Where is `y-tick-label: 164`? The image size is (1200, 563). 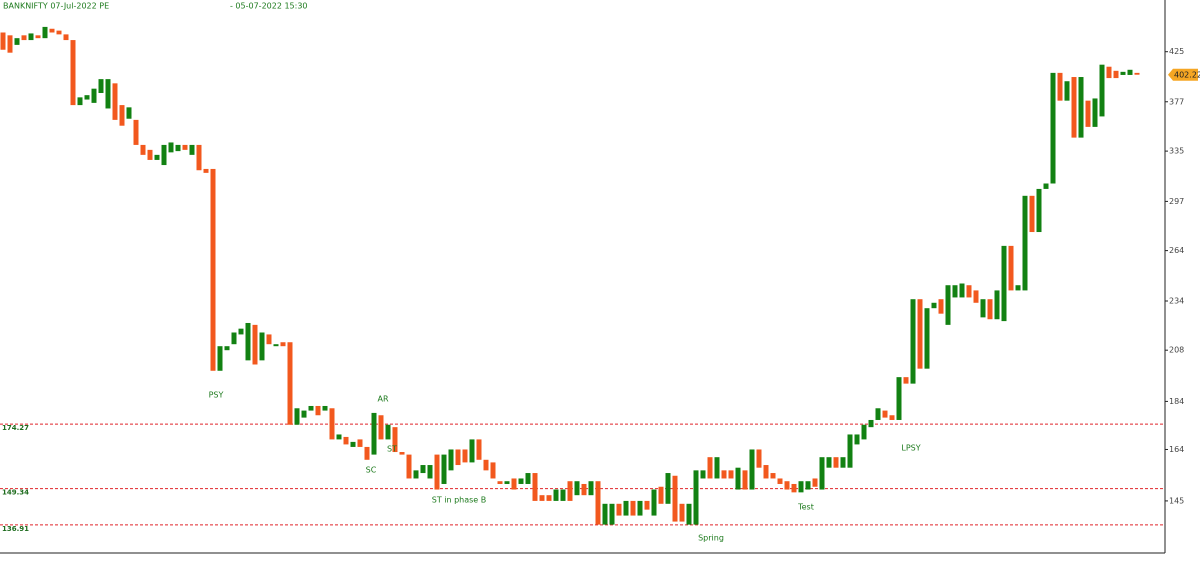 y-tick-label: 164 is located at coordinates (1176, 449).